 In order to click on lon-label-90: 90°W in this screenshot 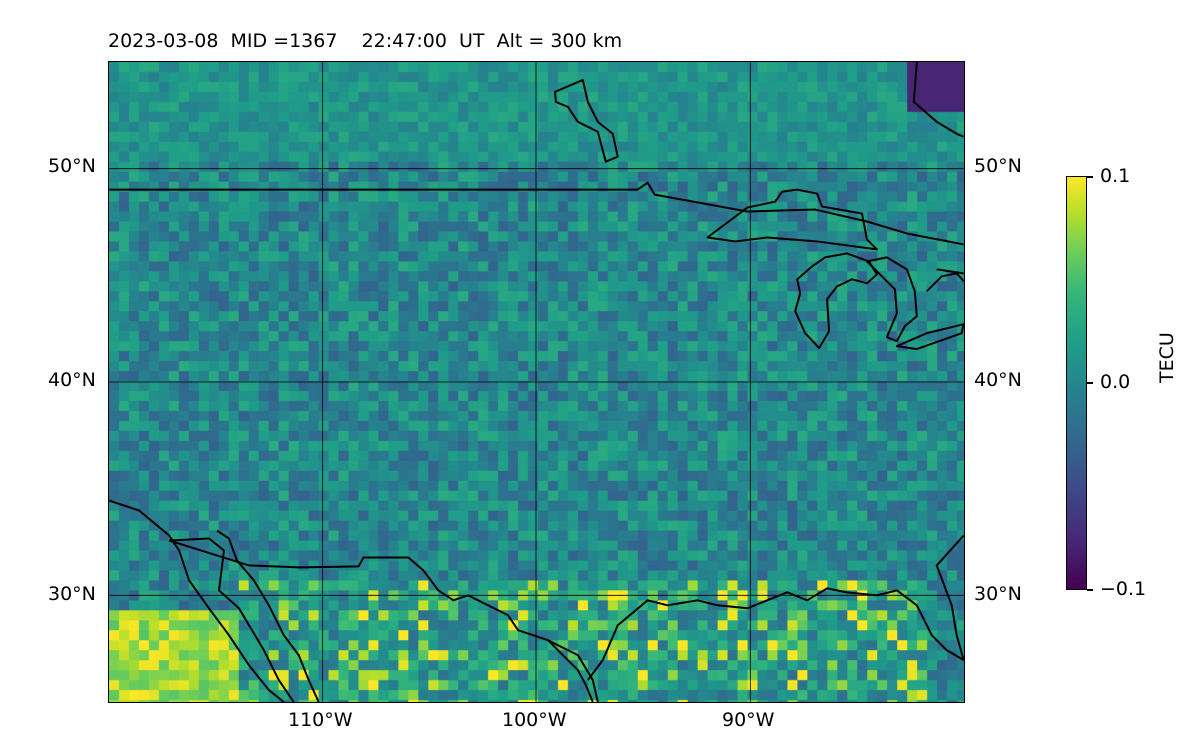, I will do `click(748, 720)`.